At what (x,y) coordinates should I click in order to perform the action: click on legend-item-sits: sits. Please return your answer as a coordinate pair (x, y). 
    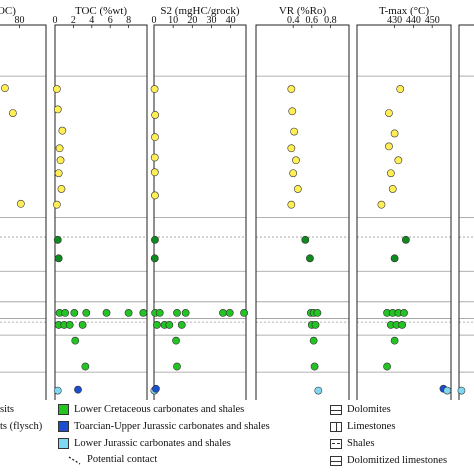
    Looking at the image, I should click on (7, 409).